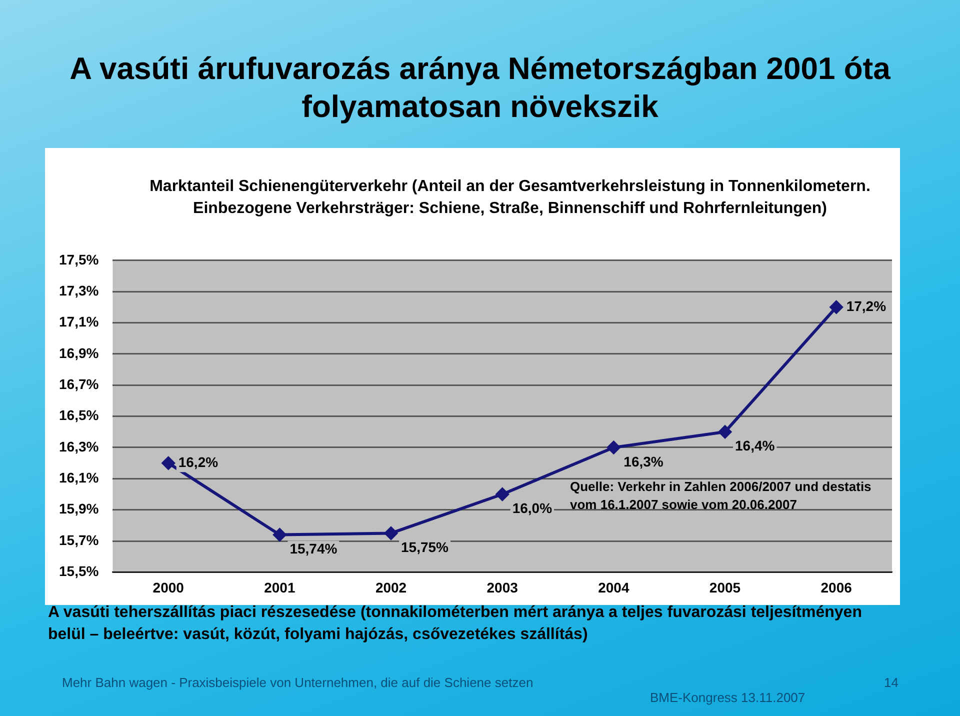 This screenshot has width=960, height=716. Describe the element at coordinates (314, 548) in the screenshot. I see `data-label: 15,74%` at that location.